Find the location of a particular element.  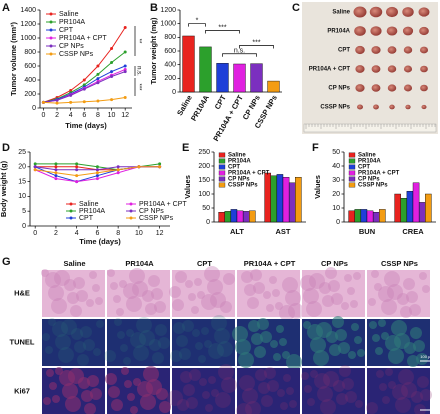

legend-label: Saline is located at coordinates (89, 204).